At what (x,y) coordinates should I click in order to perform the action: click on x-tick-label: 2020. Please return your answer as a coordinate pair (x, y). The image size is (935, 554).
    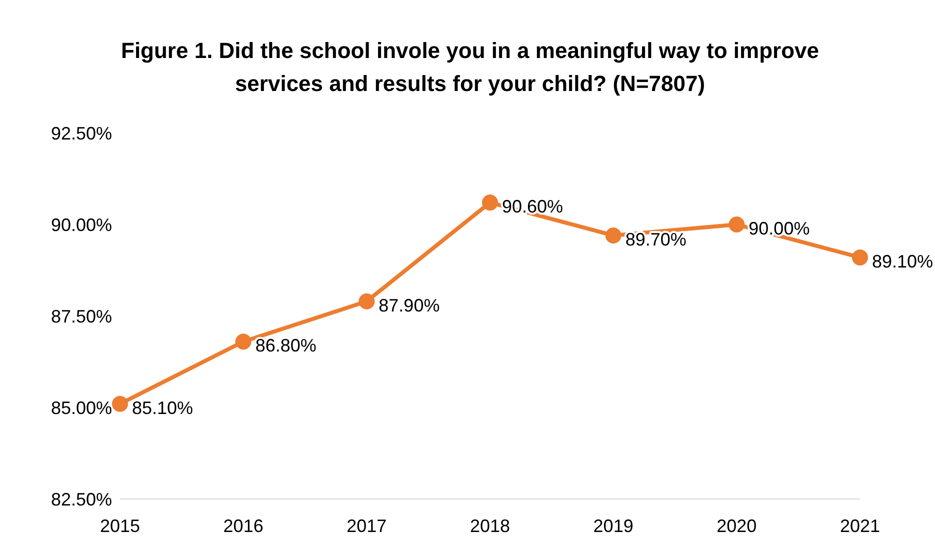
    Looking at the image, I should click on (736, 526).